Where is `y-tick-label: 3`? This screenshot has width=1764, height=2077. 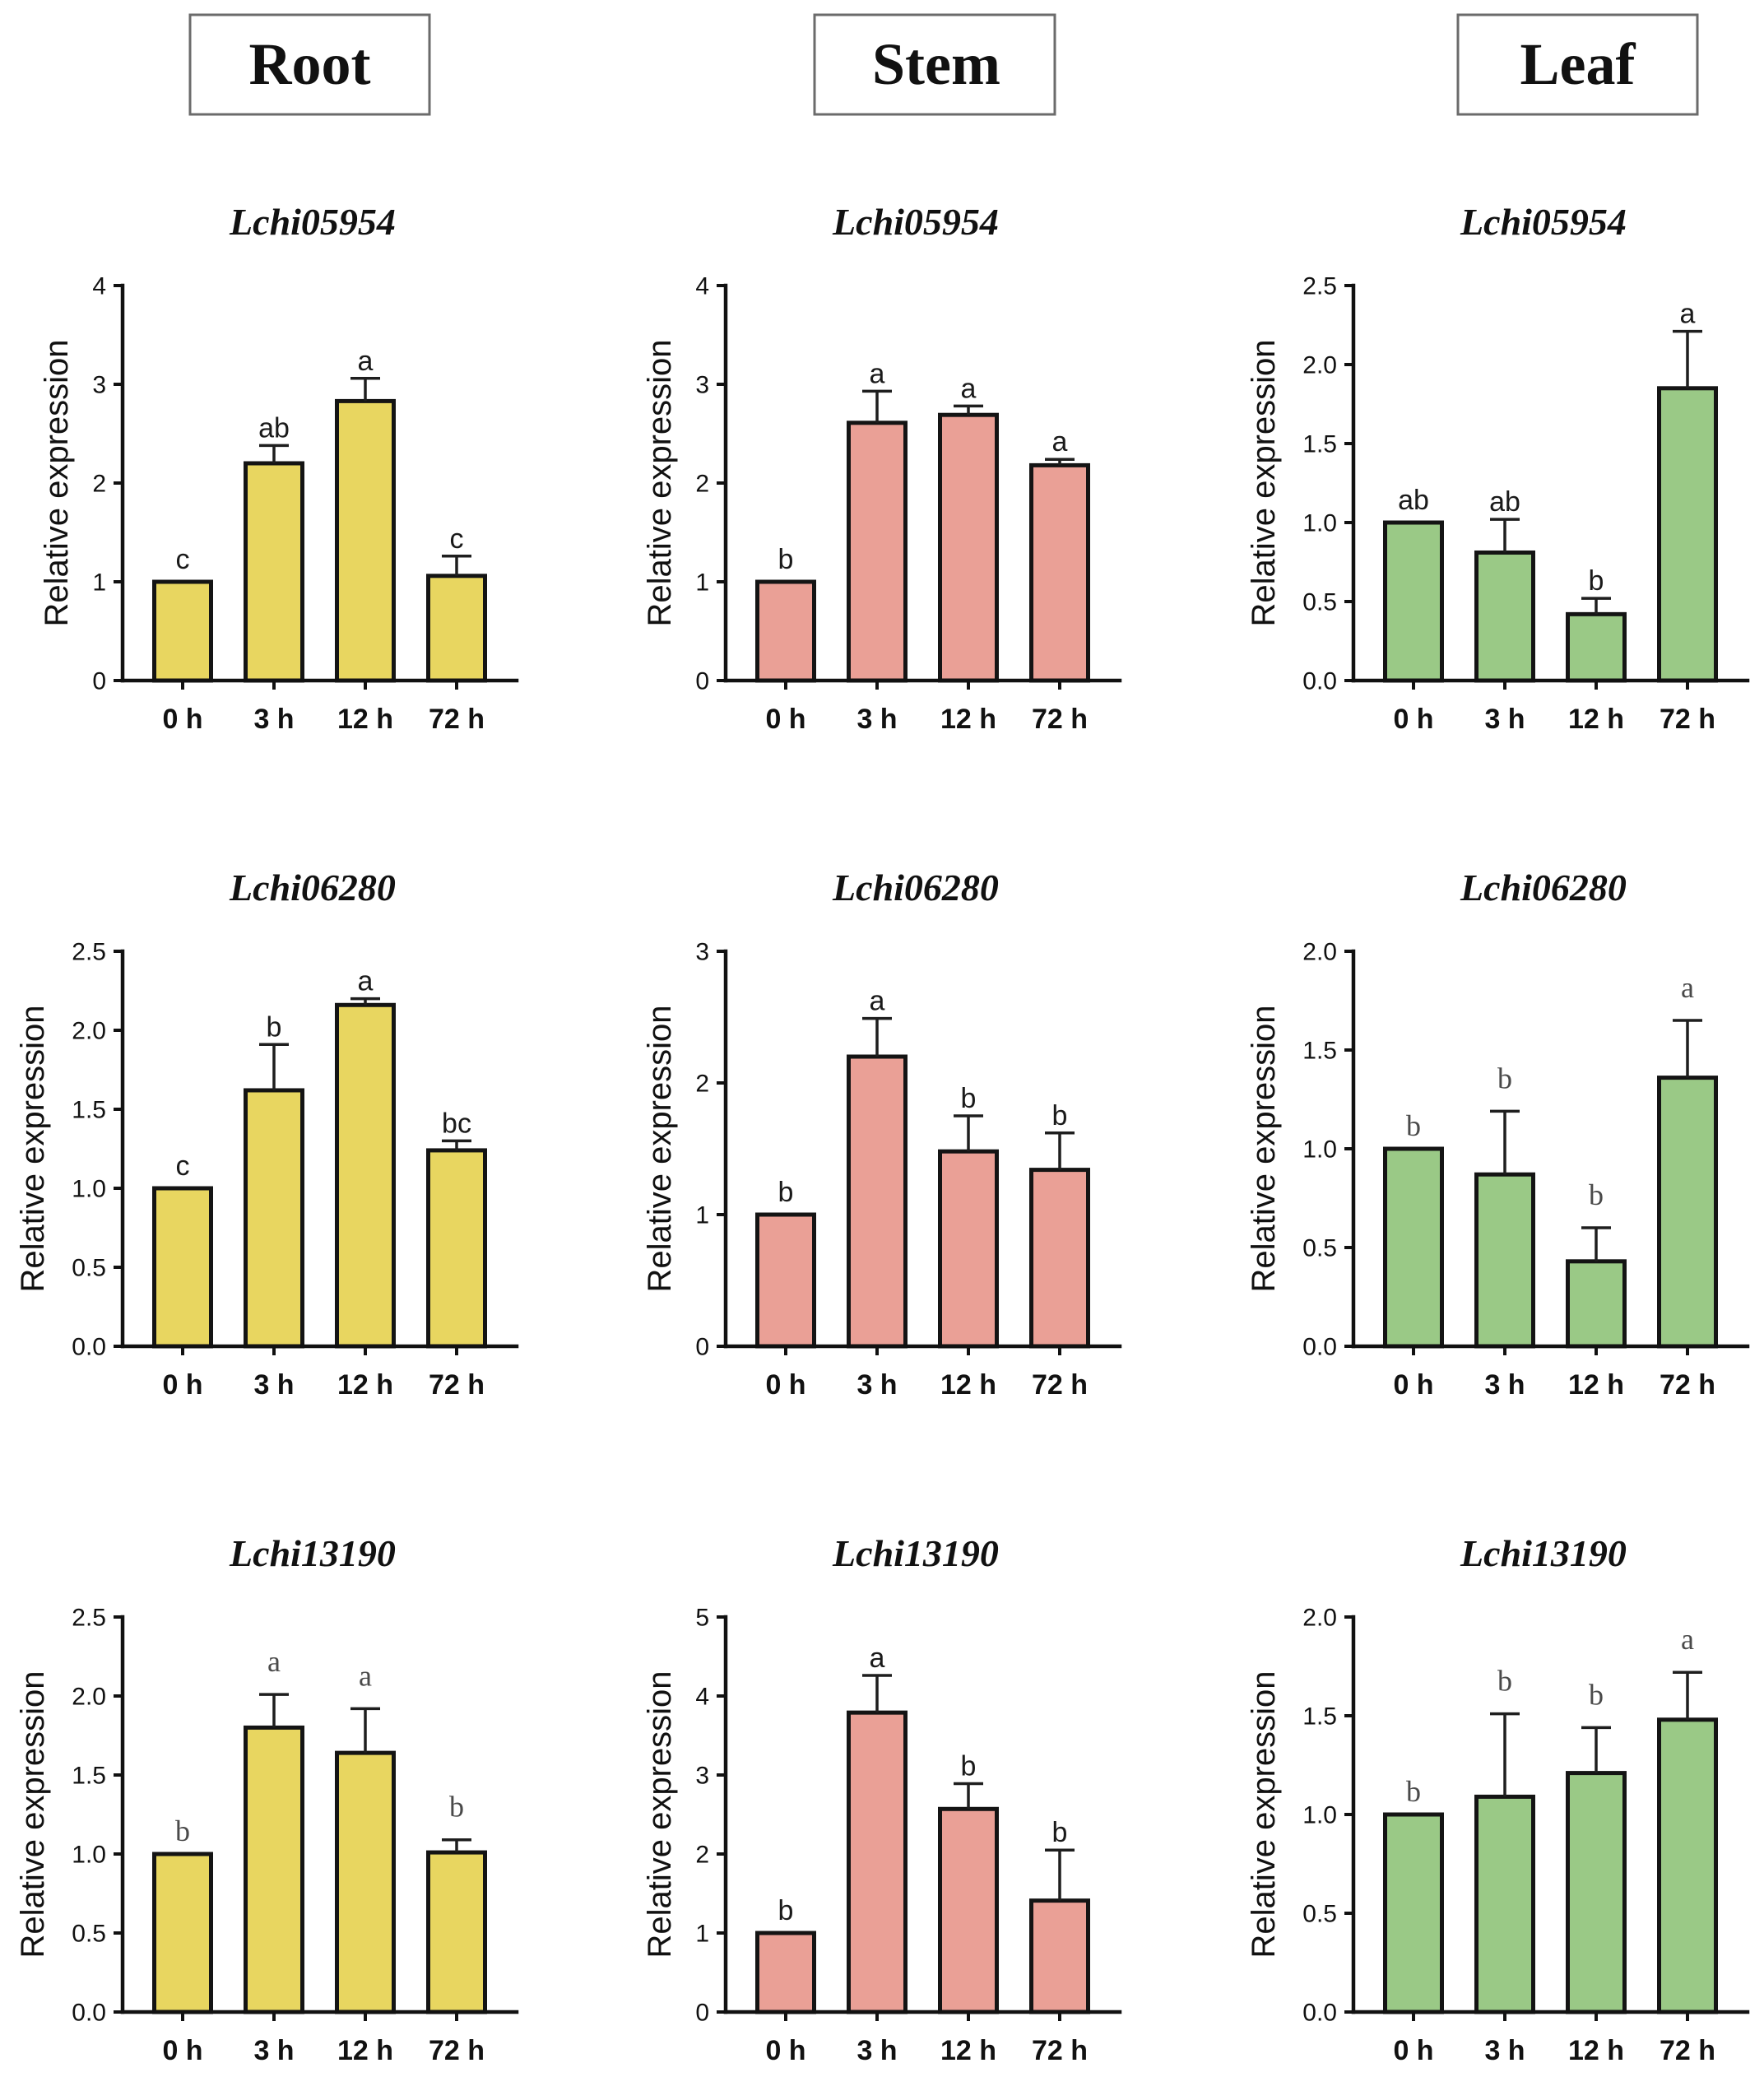 y-tick-label: 3 is located at coordinates (702, 952).